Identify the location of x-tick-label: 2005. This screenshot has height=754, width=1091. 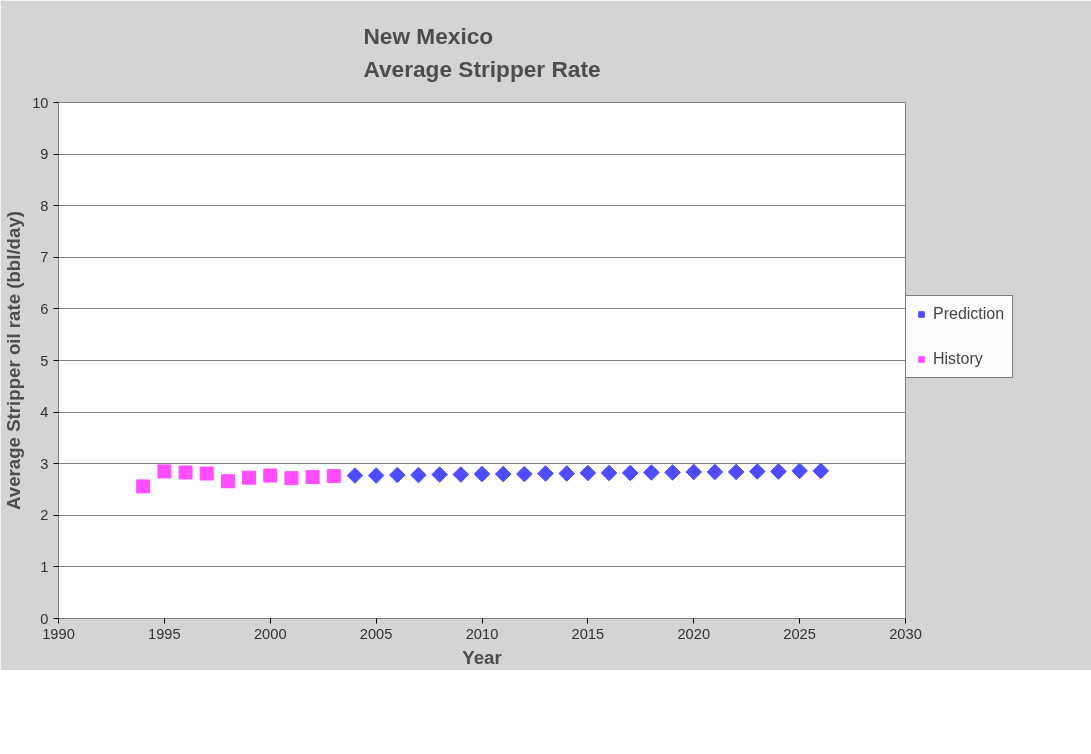
(376, 633).